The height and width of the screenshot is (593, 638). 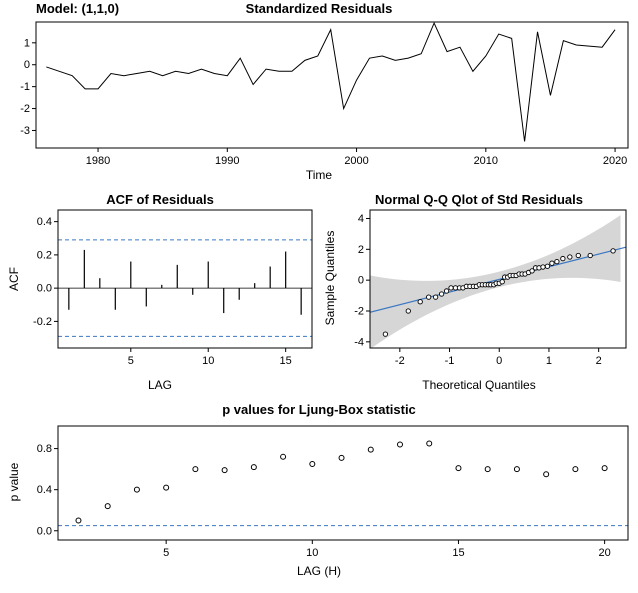 What do you see at coordinates (227, 161) in the screenshot?
I see `svg-text: 1990` at bounding box center [227, 161].